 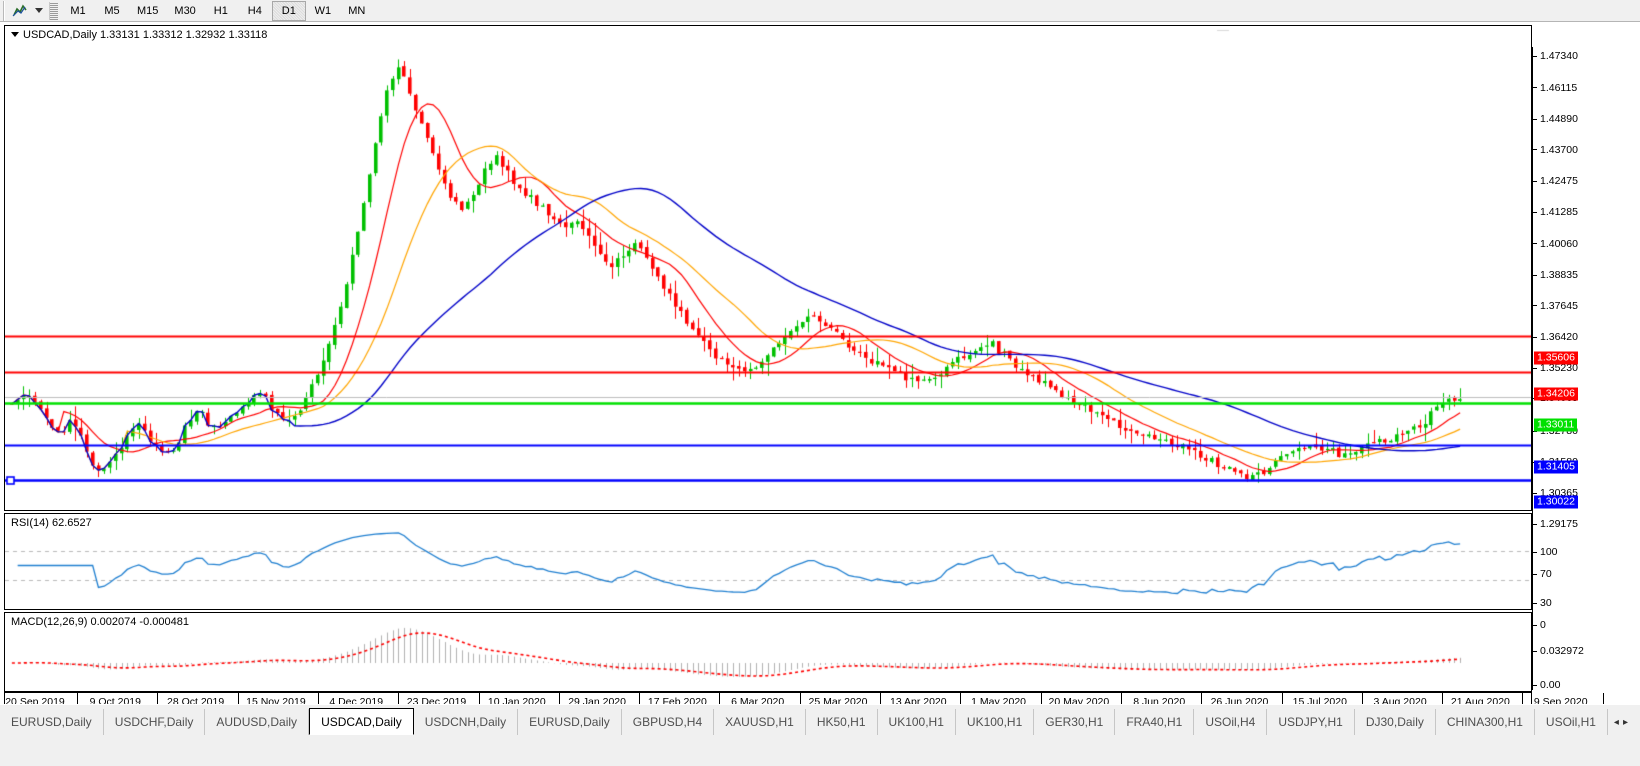 I want to click on timeframe-button-h4: H4, so click(x=254, y=10).